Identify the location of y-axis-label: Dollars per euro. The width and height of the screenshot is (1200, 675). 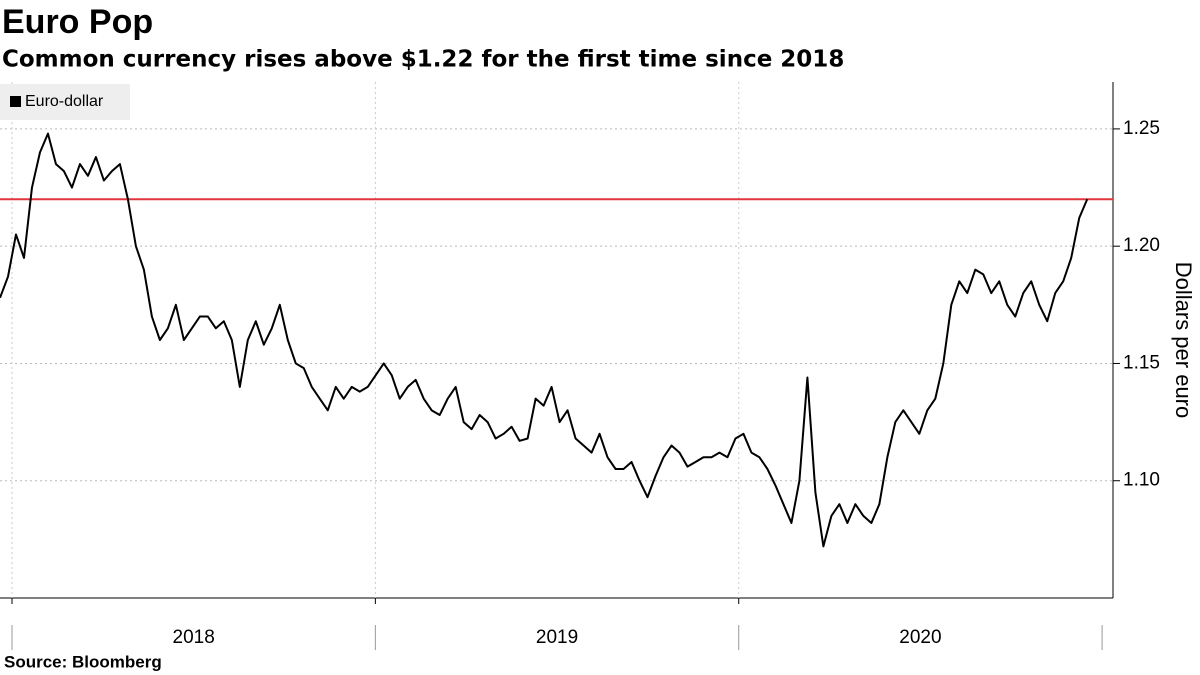
(1183, 340).